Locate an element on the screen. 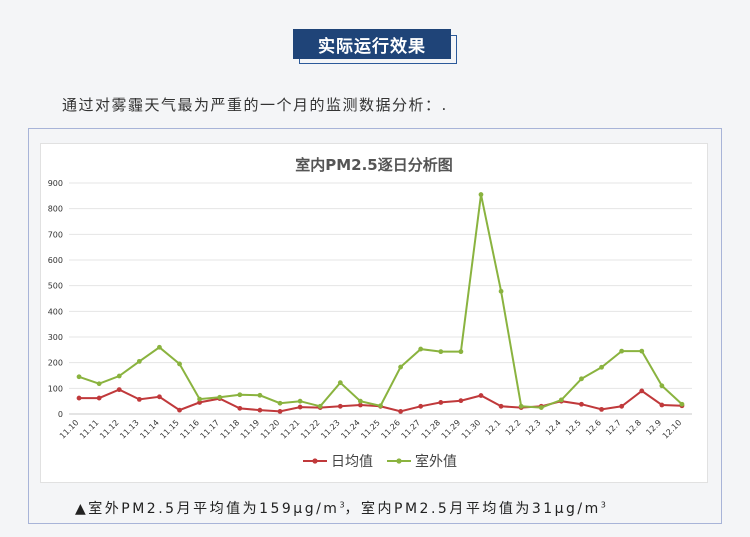 Image resolution: width=750 pixels, height=537 pixels. x-tick-label: 11.25 is located at coordinates (370, 429).